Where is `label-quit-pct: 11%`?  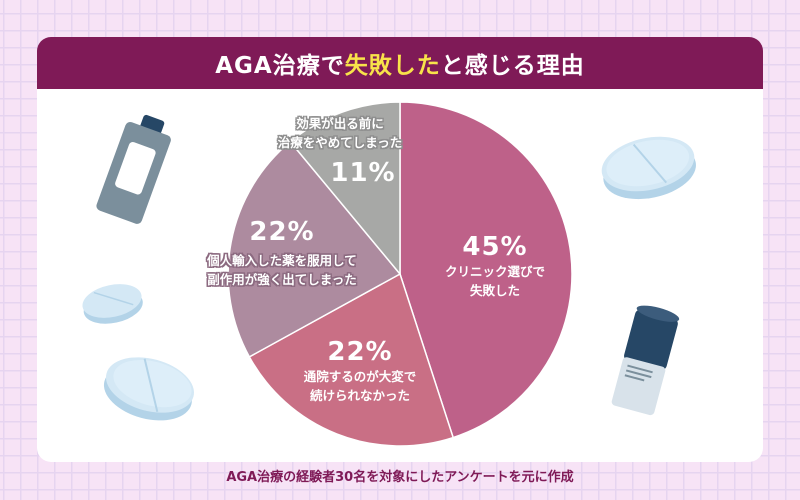
label-quit-pct: 11% is located at coordinates (363, 173).